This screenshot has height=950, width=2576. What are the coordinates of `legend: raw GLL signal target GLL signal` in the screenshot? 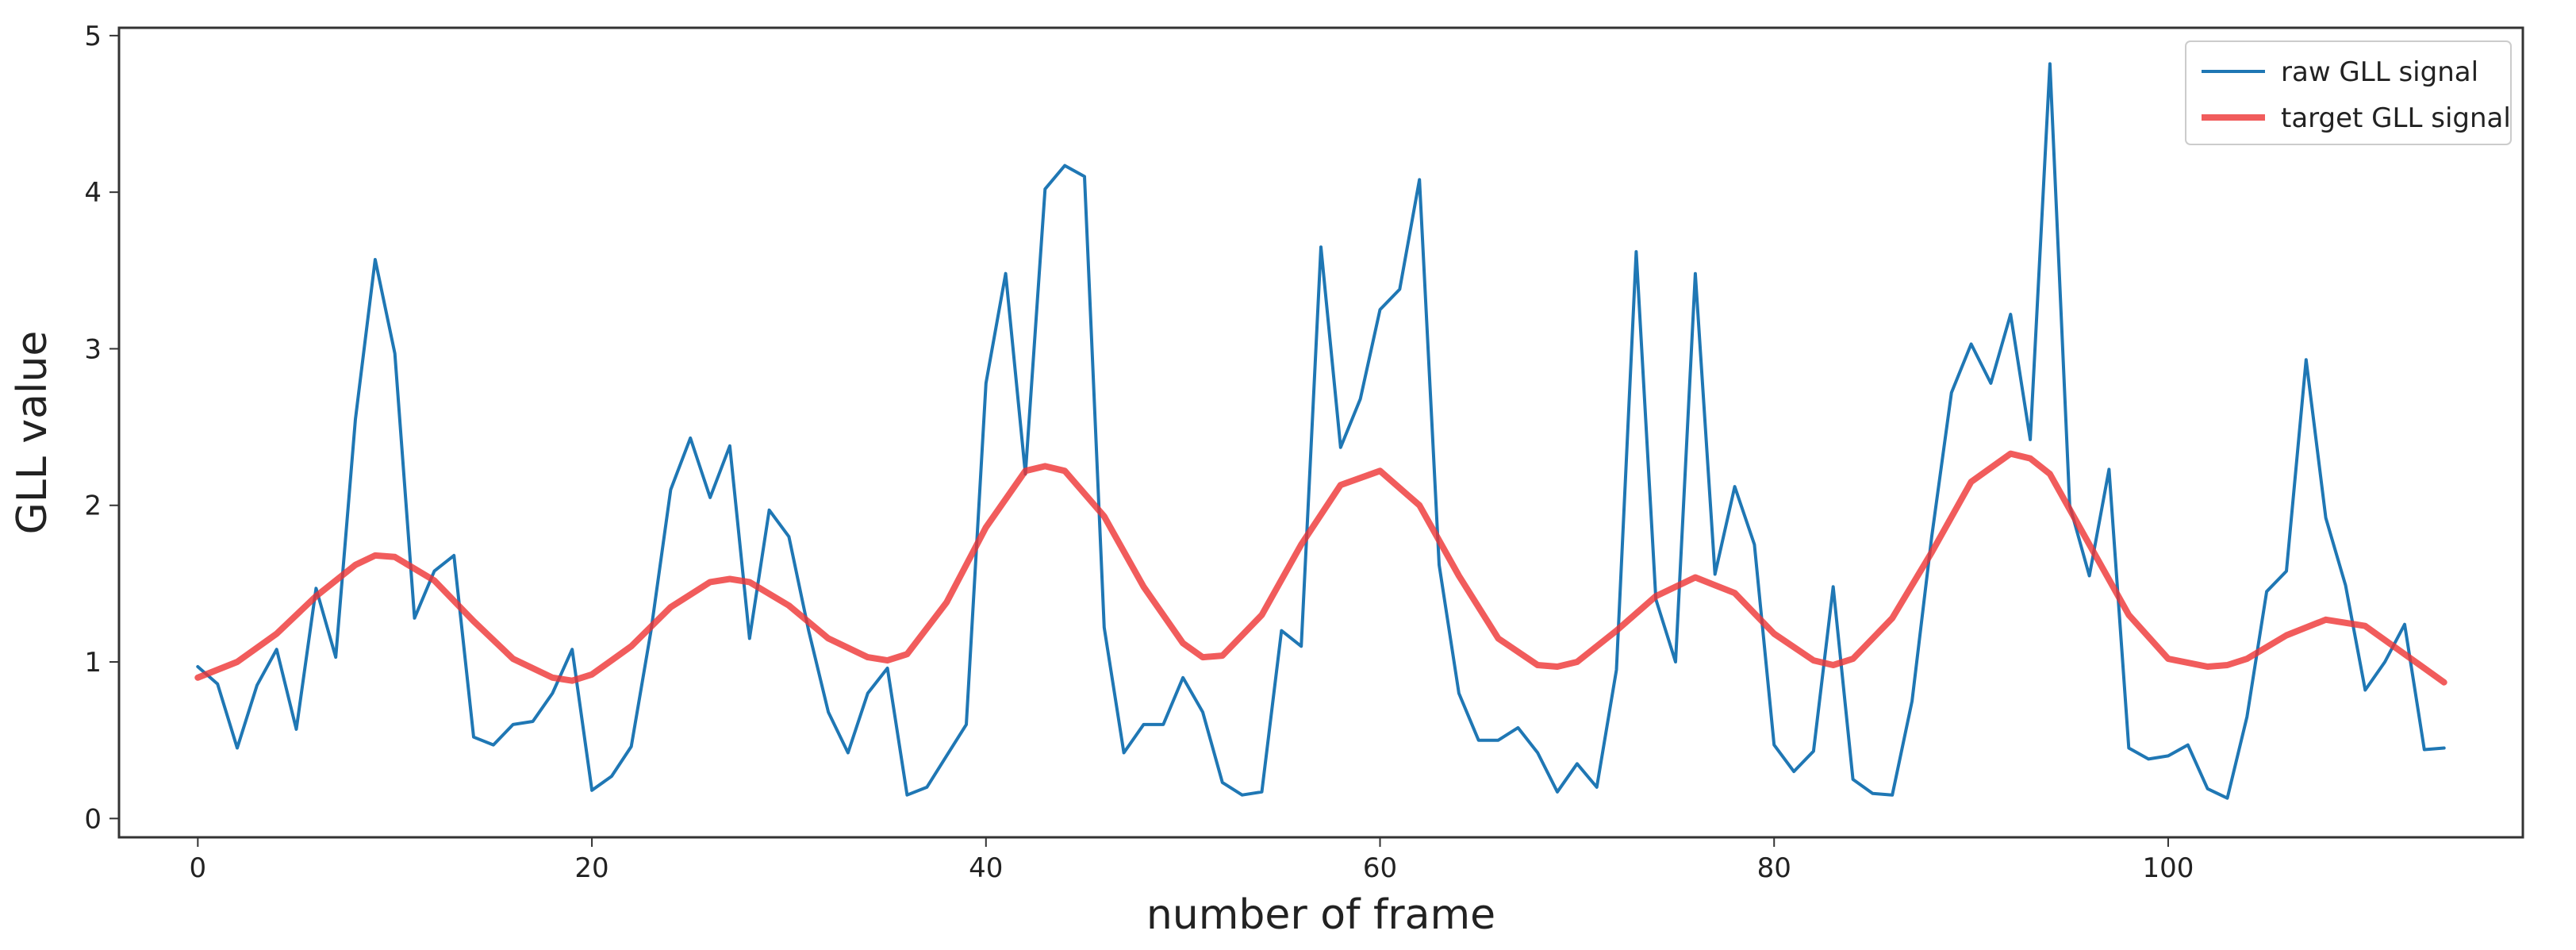 It's located at (2348, 92).